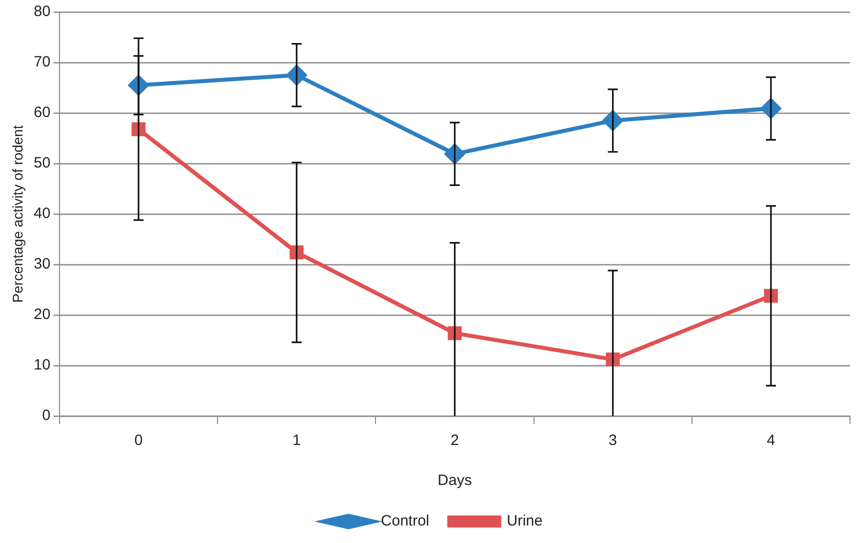 The width and height of the screenshot is (862, 543). I want to click on legend-label: Urine, so click(524, 521).